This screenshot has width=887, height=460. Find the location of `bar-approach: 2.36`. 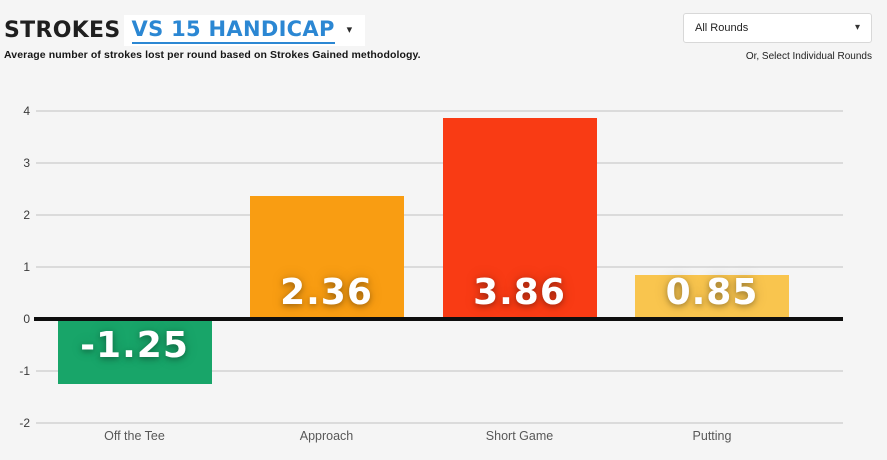

bar-approach: 2.36 is located at coordinates (326, 258).